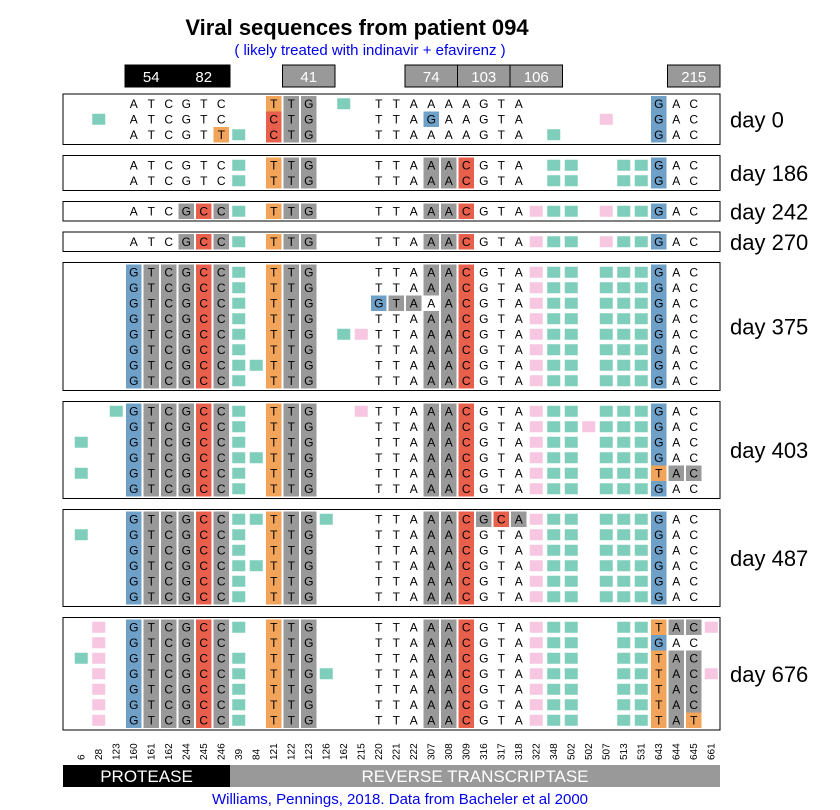 This screenshot has width=840, height=810. What do you see at coordinates (769, 674) in the screenshot?
I see `day-label: day 676` at bounding box center [769, 674].